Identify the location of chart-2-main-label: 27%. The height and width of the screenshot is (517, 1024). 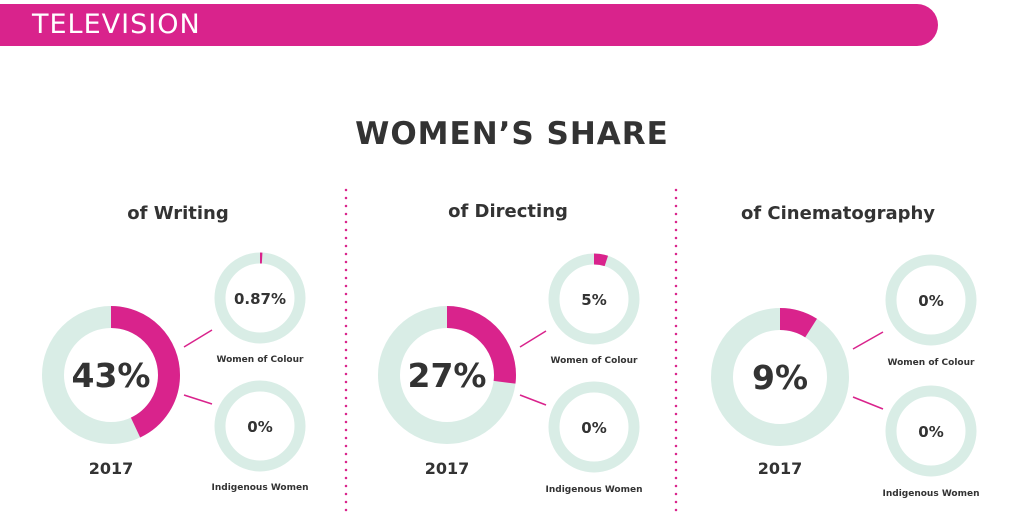
(447, 375).